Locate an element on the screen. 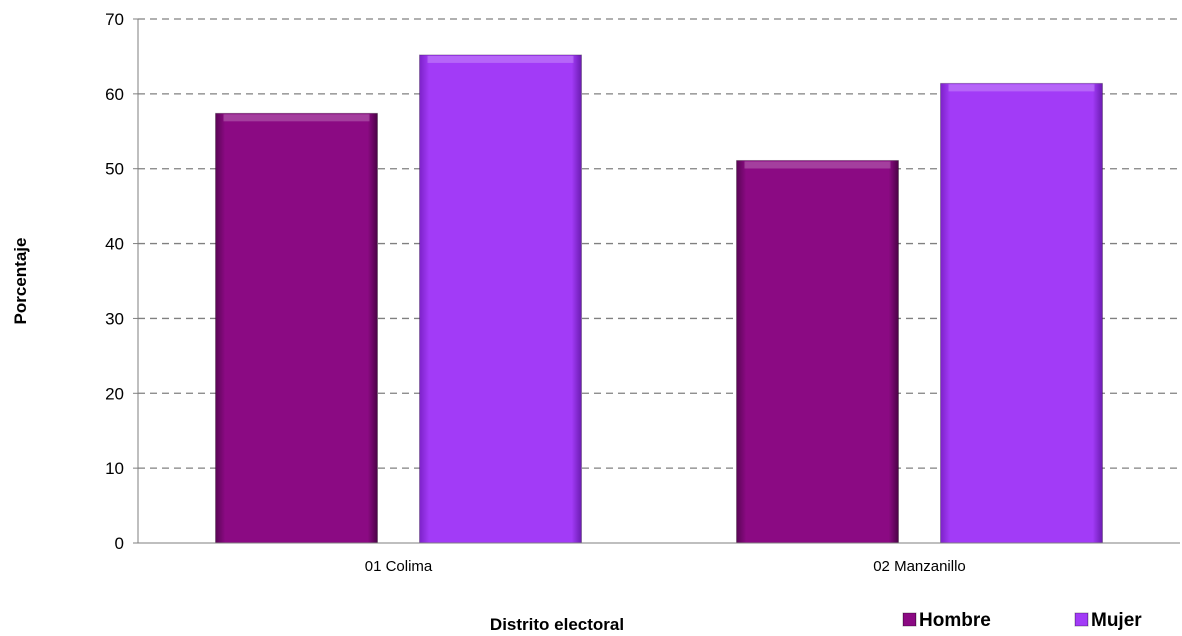 The width and height of the screenshot is (1182, 636). y-tick-label: 10 is located at coordinates (114, 468).